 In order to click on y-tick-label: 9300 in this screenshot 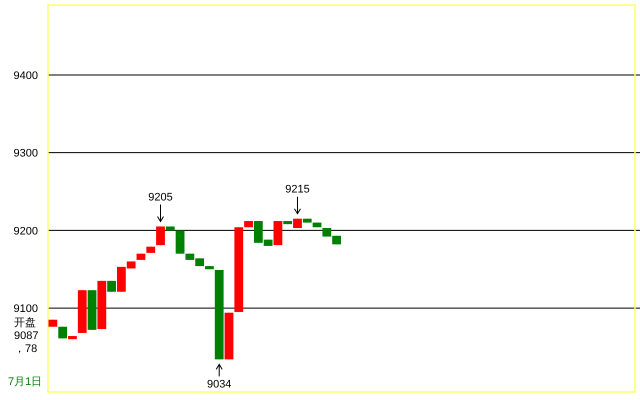, I will do `click(26, 154)`.